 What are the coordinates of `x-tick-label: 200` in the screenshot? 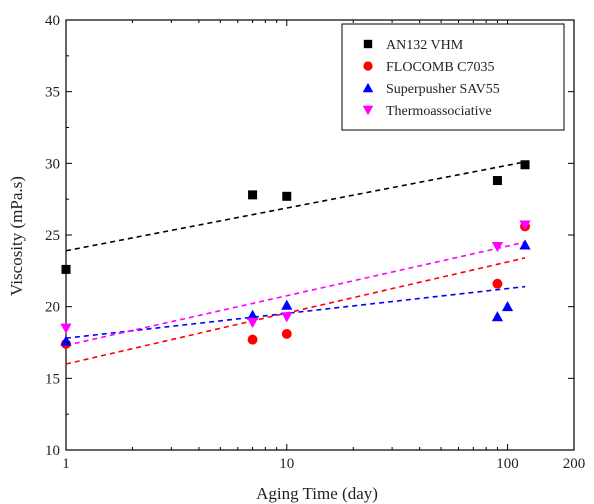 It's located at (574, 464).